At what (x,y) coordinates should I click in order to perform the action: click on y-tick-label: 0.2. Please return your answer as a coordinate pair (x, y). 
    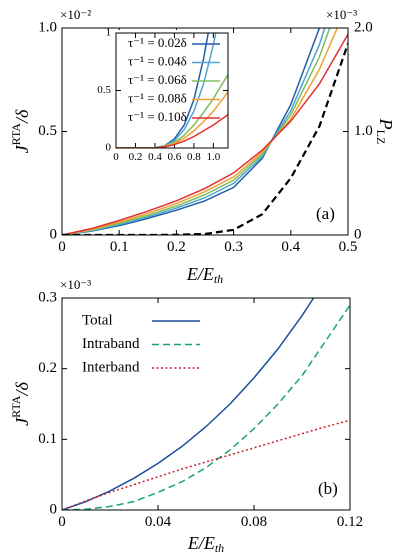
    Looking at the image, I should click on (47, 368).